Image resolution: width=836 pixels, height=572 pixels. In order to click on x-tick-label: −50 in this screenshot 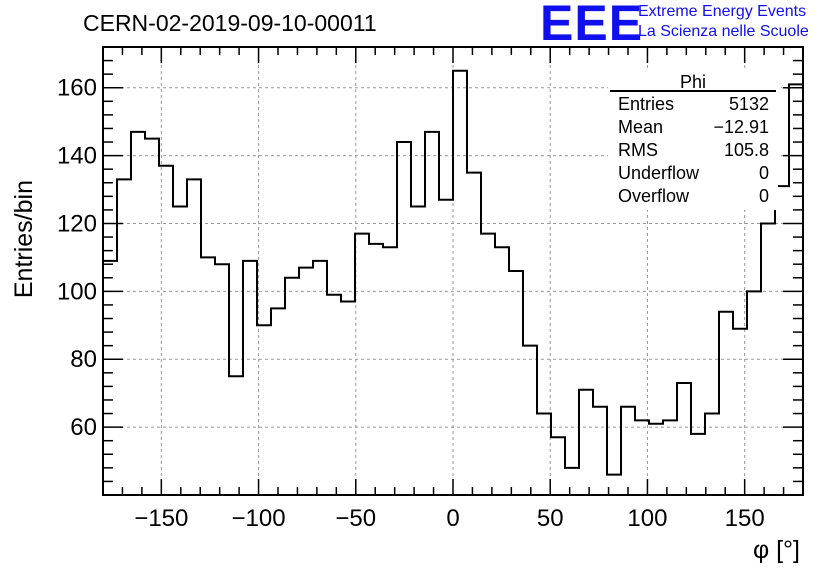, I will do `click(355, 518)`.